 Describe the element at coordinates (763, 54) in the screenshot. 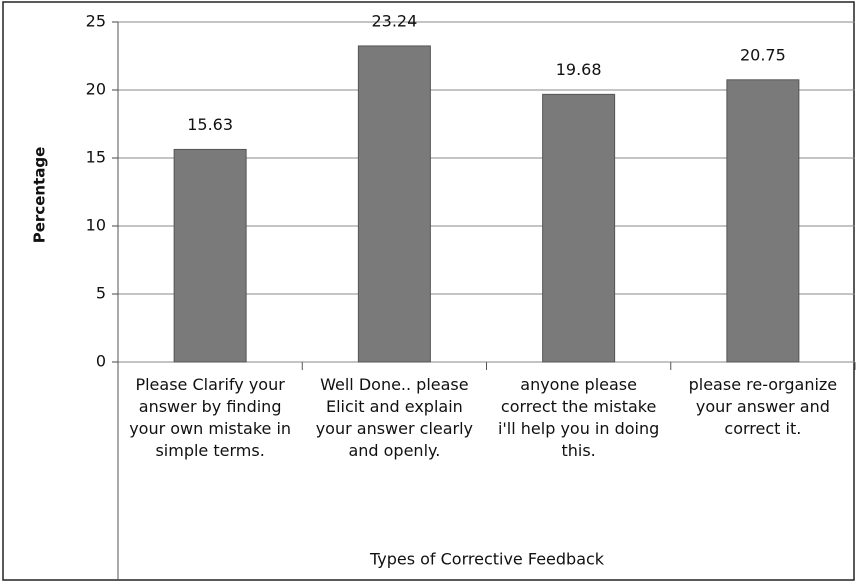

I see `value-label: 20.75` at that location.